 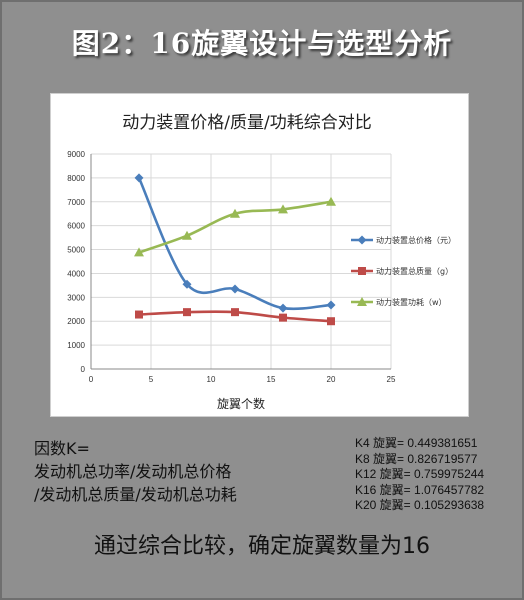 I want to click on k-value-4: K4 旋翼= 0.449381651, so click(x=416, y=443).